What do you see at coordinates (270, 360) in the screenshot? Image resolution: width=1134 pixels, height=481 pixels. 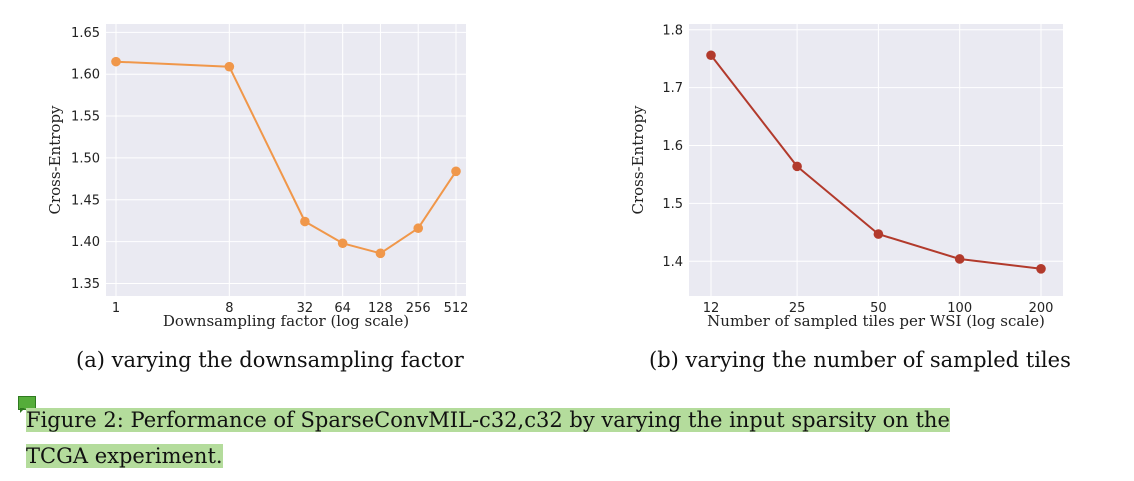 I see `subcaption-a: (a) varying the downsampling factor` at bounding box center [270, 360].